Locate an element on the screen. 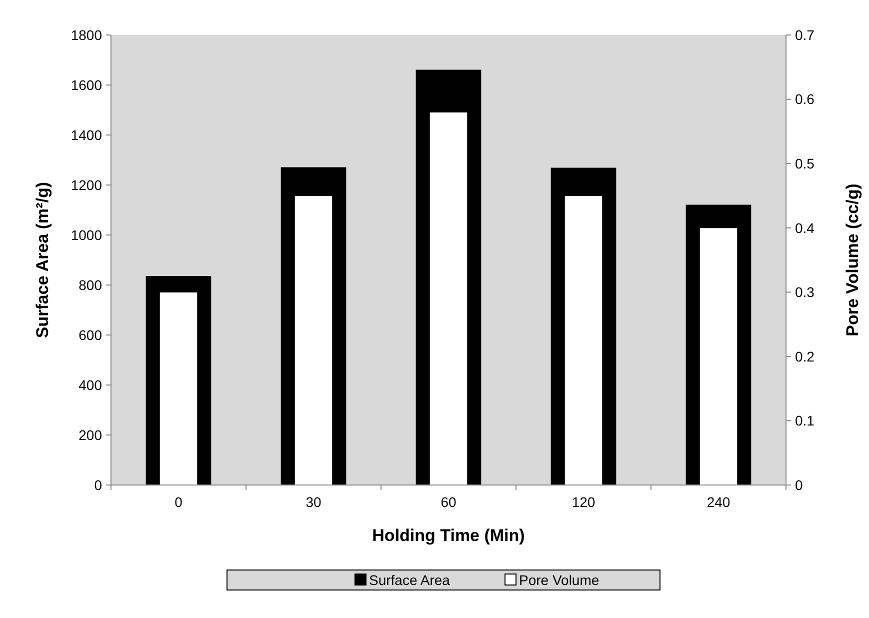 This screenshot has width=869, height=618. x-tick-label: 120 is located at coordinates (584, 502).